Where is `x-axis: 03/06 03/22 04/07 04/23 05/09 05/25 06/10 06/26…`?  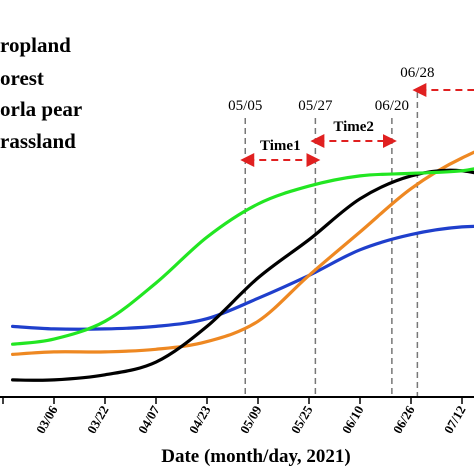 x-axis: 03/06 03/22 04/07 04/23 05/09 05/25 06/10 06/26… is located at coordinates (237, 416).